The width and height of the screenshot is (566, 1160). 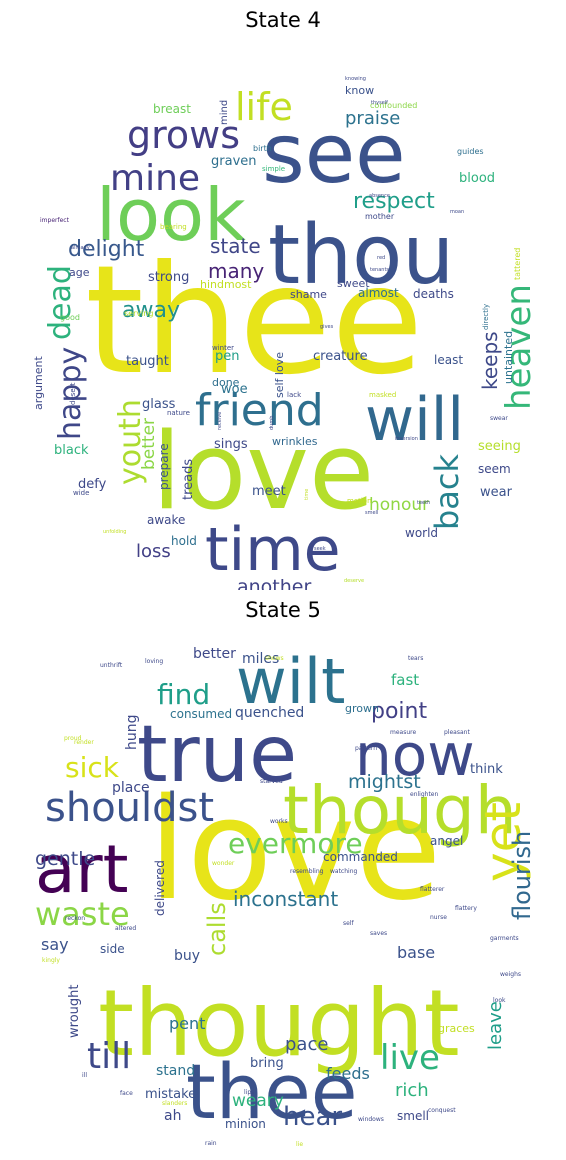 What do you see at coordinates (424, 794) in the screenshot?
I see `word-enlighten: enlighten` at bounding box center [424, 794].